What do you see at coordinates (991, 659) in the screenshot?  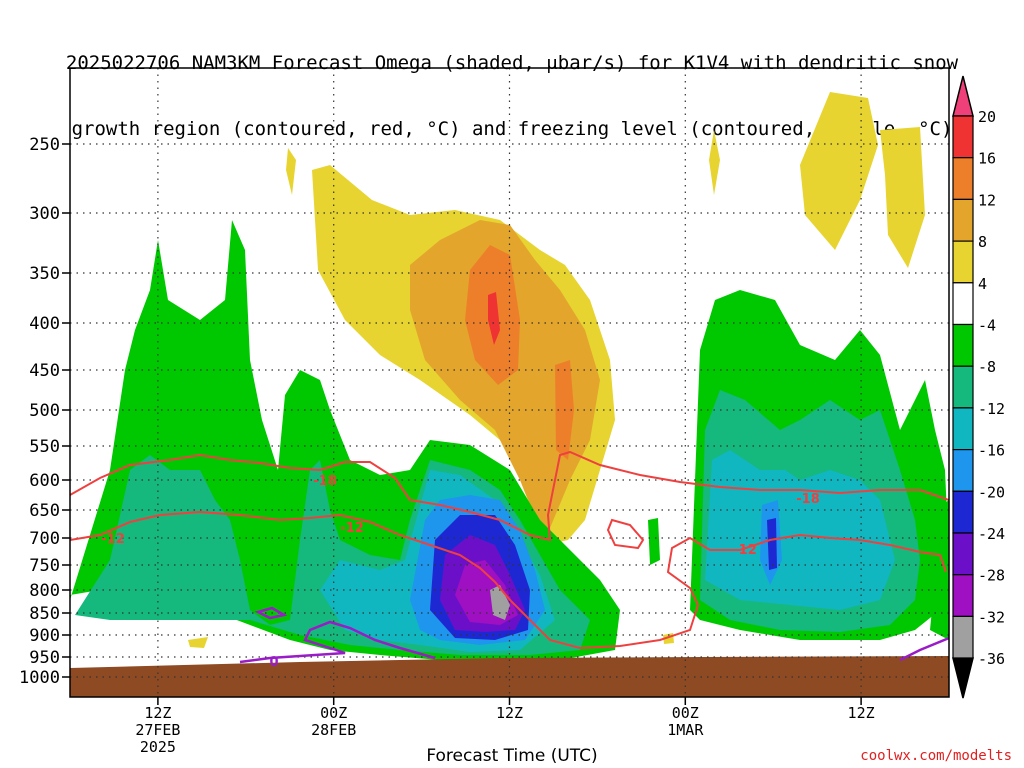 I see `colorbar-label: -36` at bounding box center [991, 659].